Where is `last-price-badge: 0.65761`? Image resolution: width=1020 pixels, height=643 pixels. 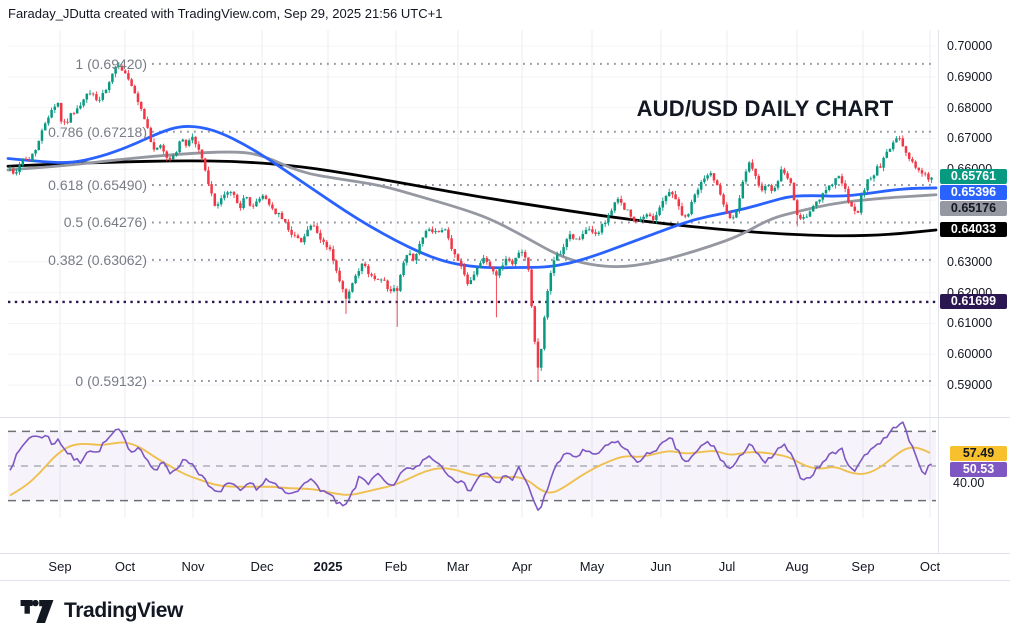
last-price-badge: 0.65761 is located at coordinates (973, 177).